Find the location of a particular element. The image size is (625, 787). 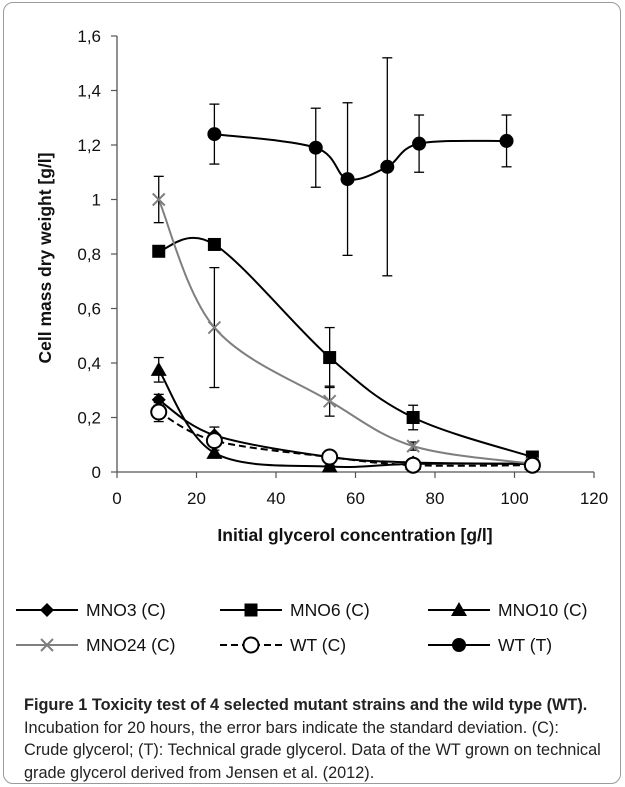

series-mno3-c is located at coordinates (345, 431).